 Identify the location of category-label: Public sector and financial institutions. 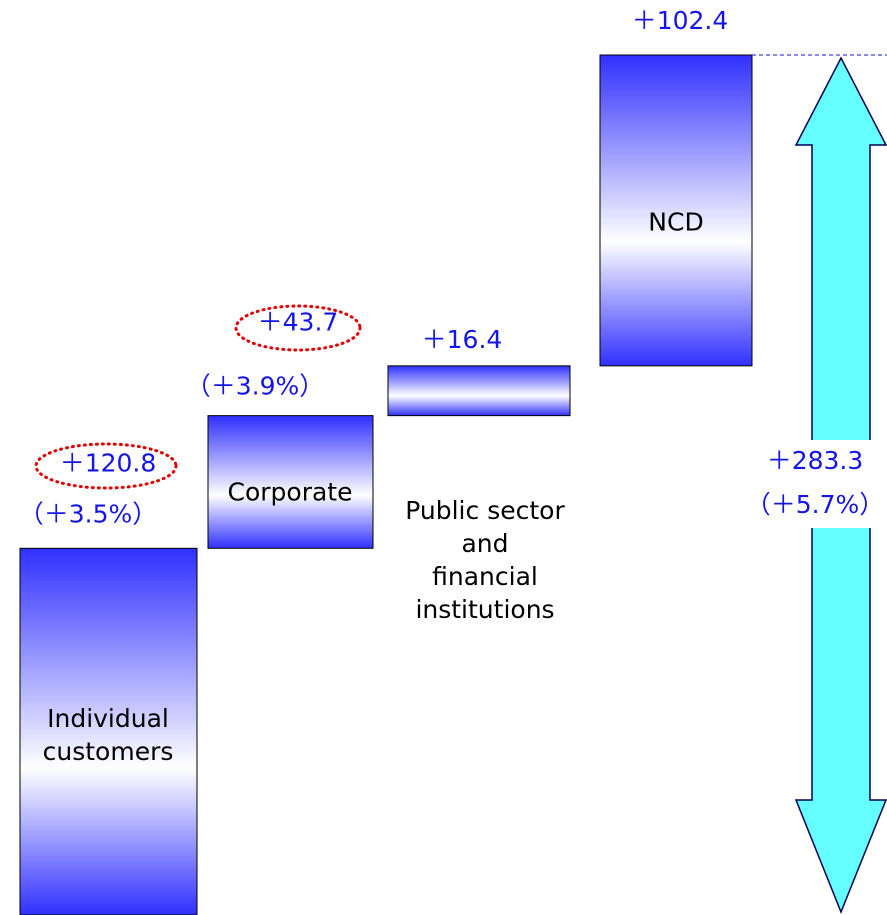
(485, 560).